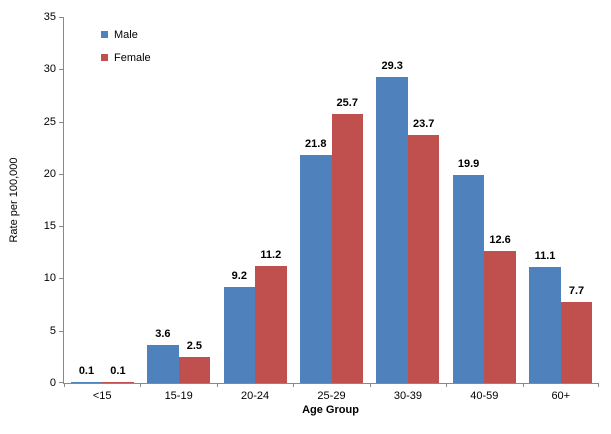  I want to click on x-axis-category-label: 40-59, so click(484, 396).